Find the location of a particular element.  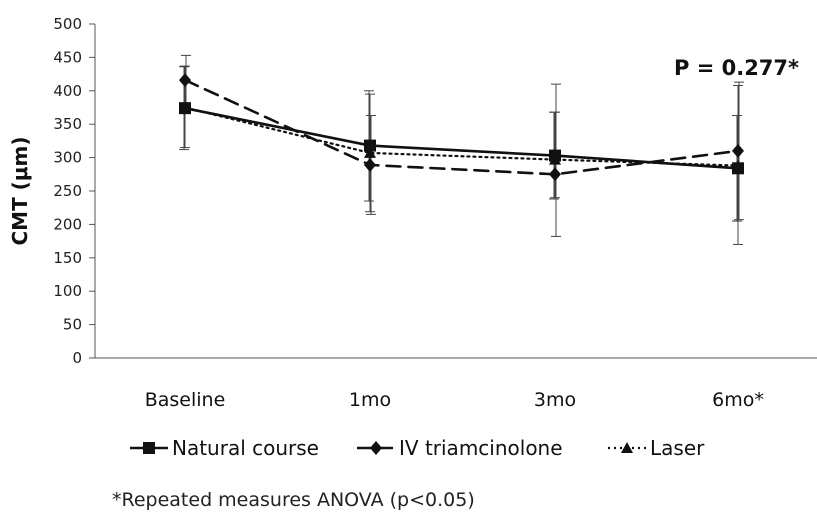

y-tick-label: 400 is located at coordinates (67, 91).